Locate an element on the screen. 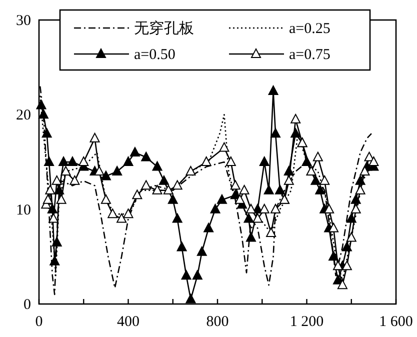  legend-label: a=0.75 is located at coordinates (309, 55).